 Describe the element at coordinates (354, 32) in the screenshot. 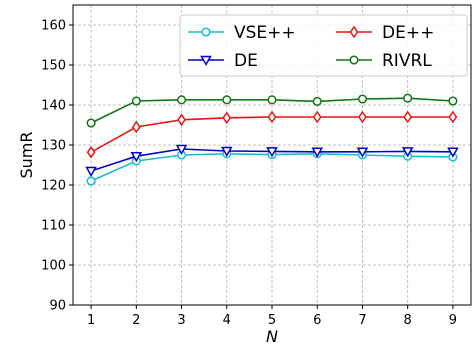

I see `legend-marker-deplusplus` at that location.